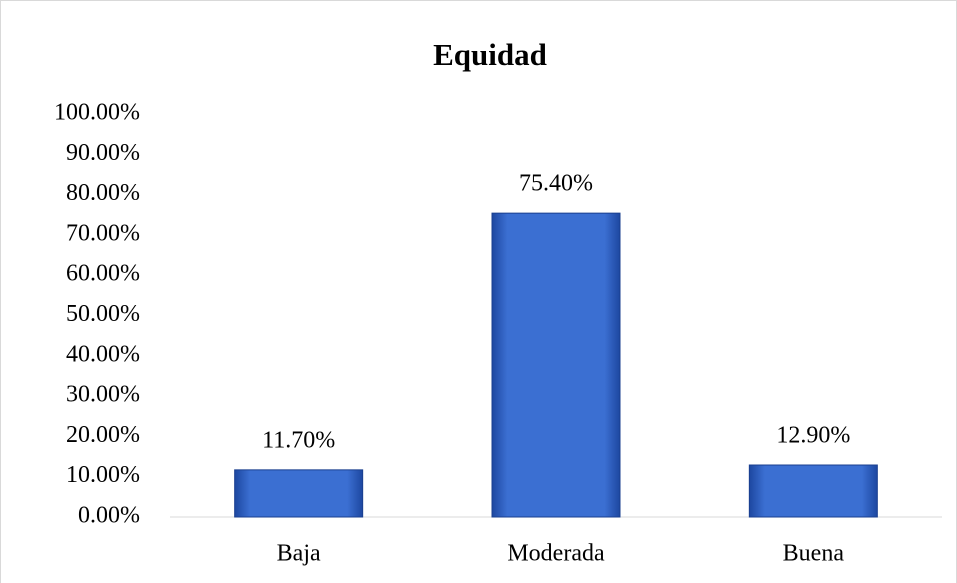 The image size is (957, 583). Describe the element at coordinates (556, 184) in the screenshot. I see `value-label: 75.40%` at that location.